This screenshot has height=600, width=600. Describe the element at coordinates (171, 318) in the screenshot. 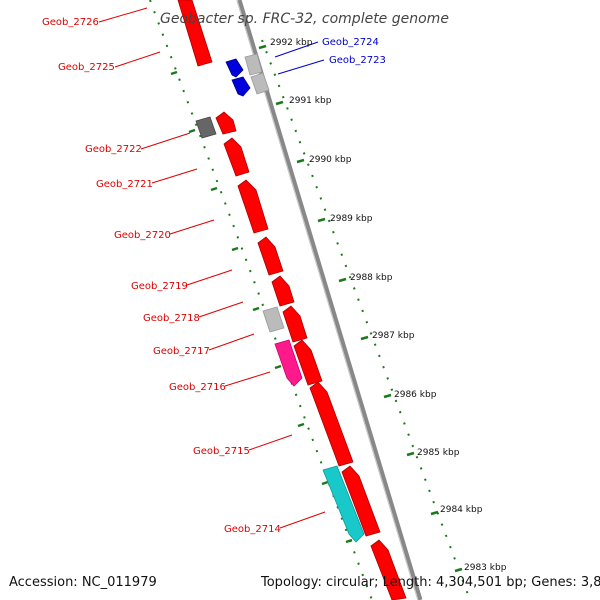

I see `gene-label: Geob_2718` at that location.